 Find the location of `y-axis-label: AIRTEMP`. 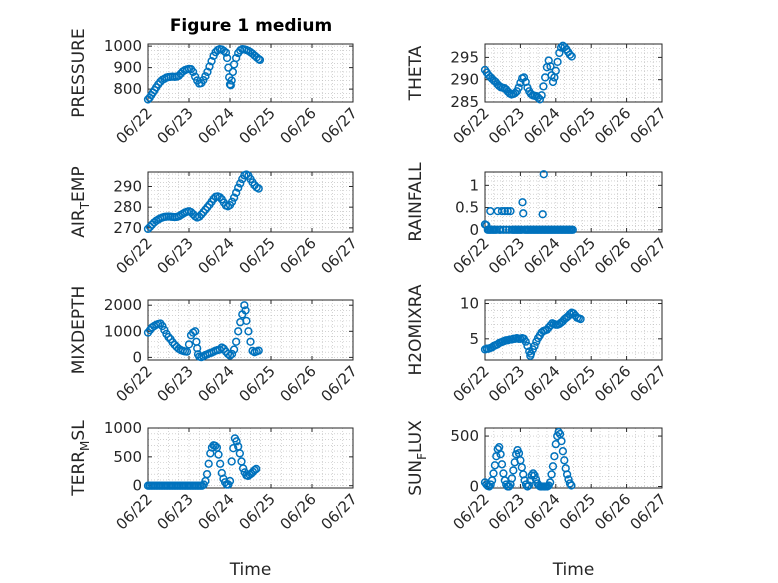

y-axis-label: AIRTEMP is located at coordinates (80, 201).